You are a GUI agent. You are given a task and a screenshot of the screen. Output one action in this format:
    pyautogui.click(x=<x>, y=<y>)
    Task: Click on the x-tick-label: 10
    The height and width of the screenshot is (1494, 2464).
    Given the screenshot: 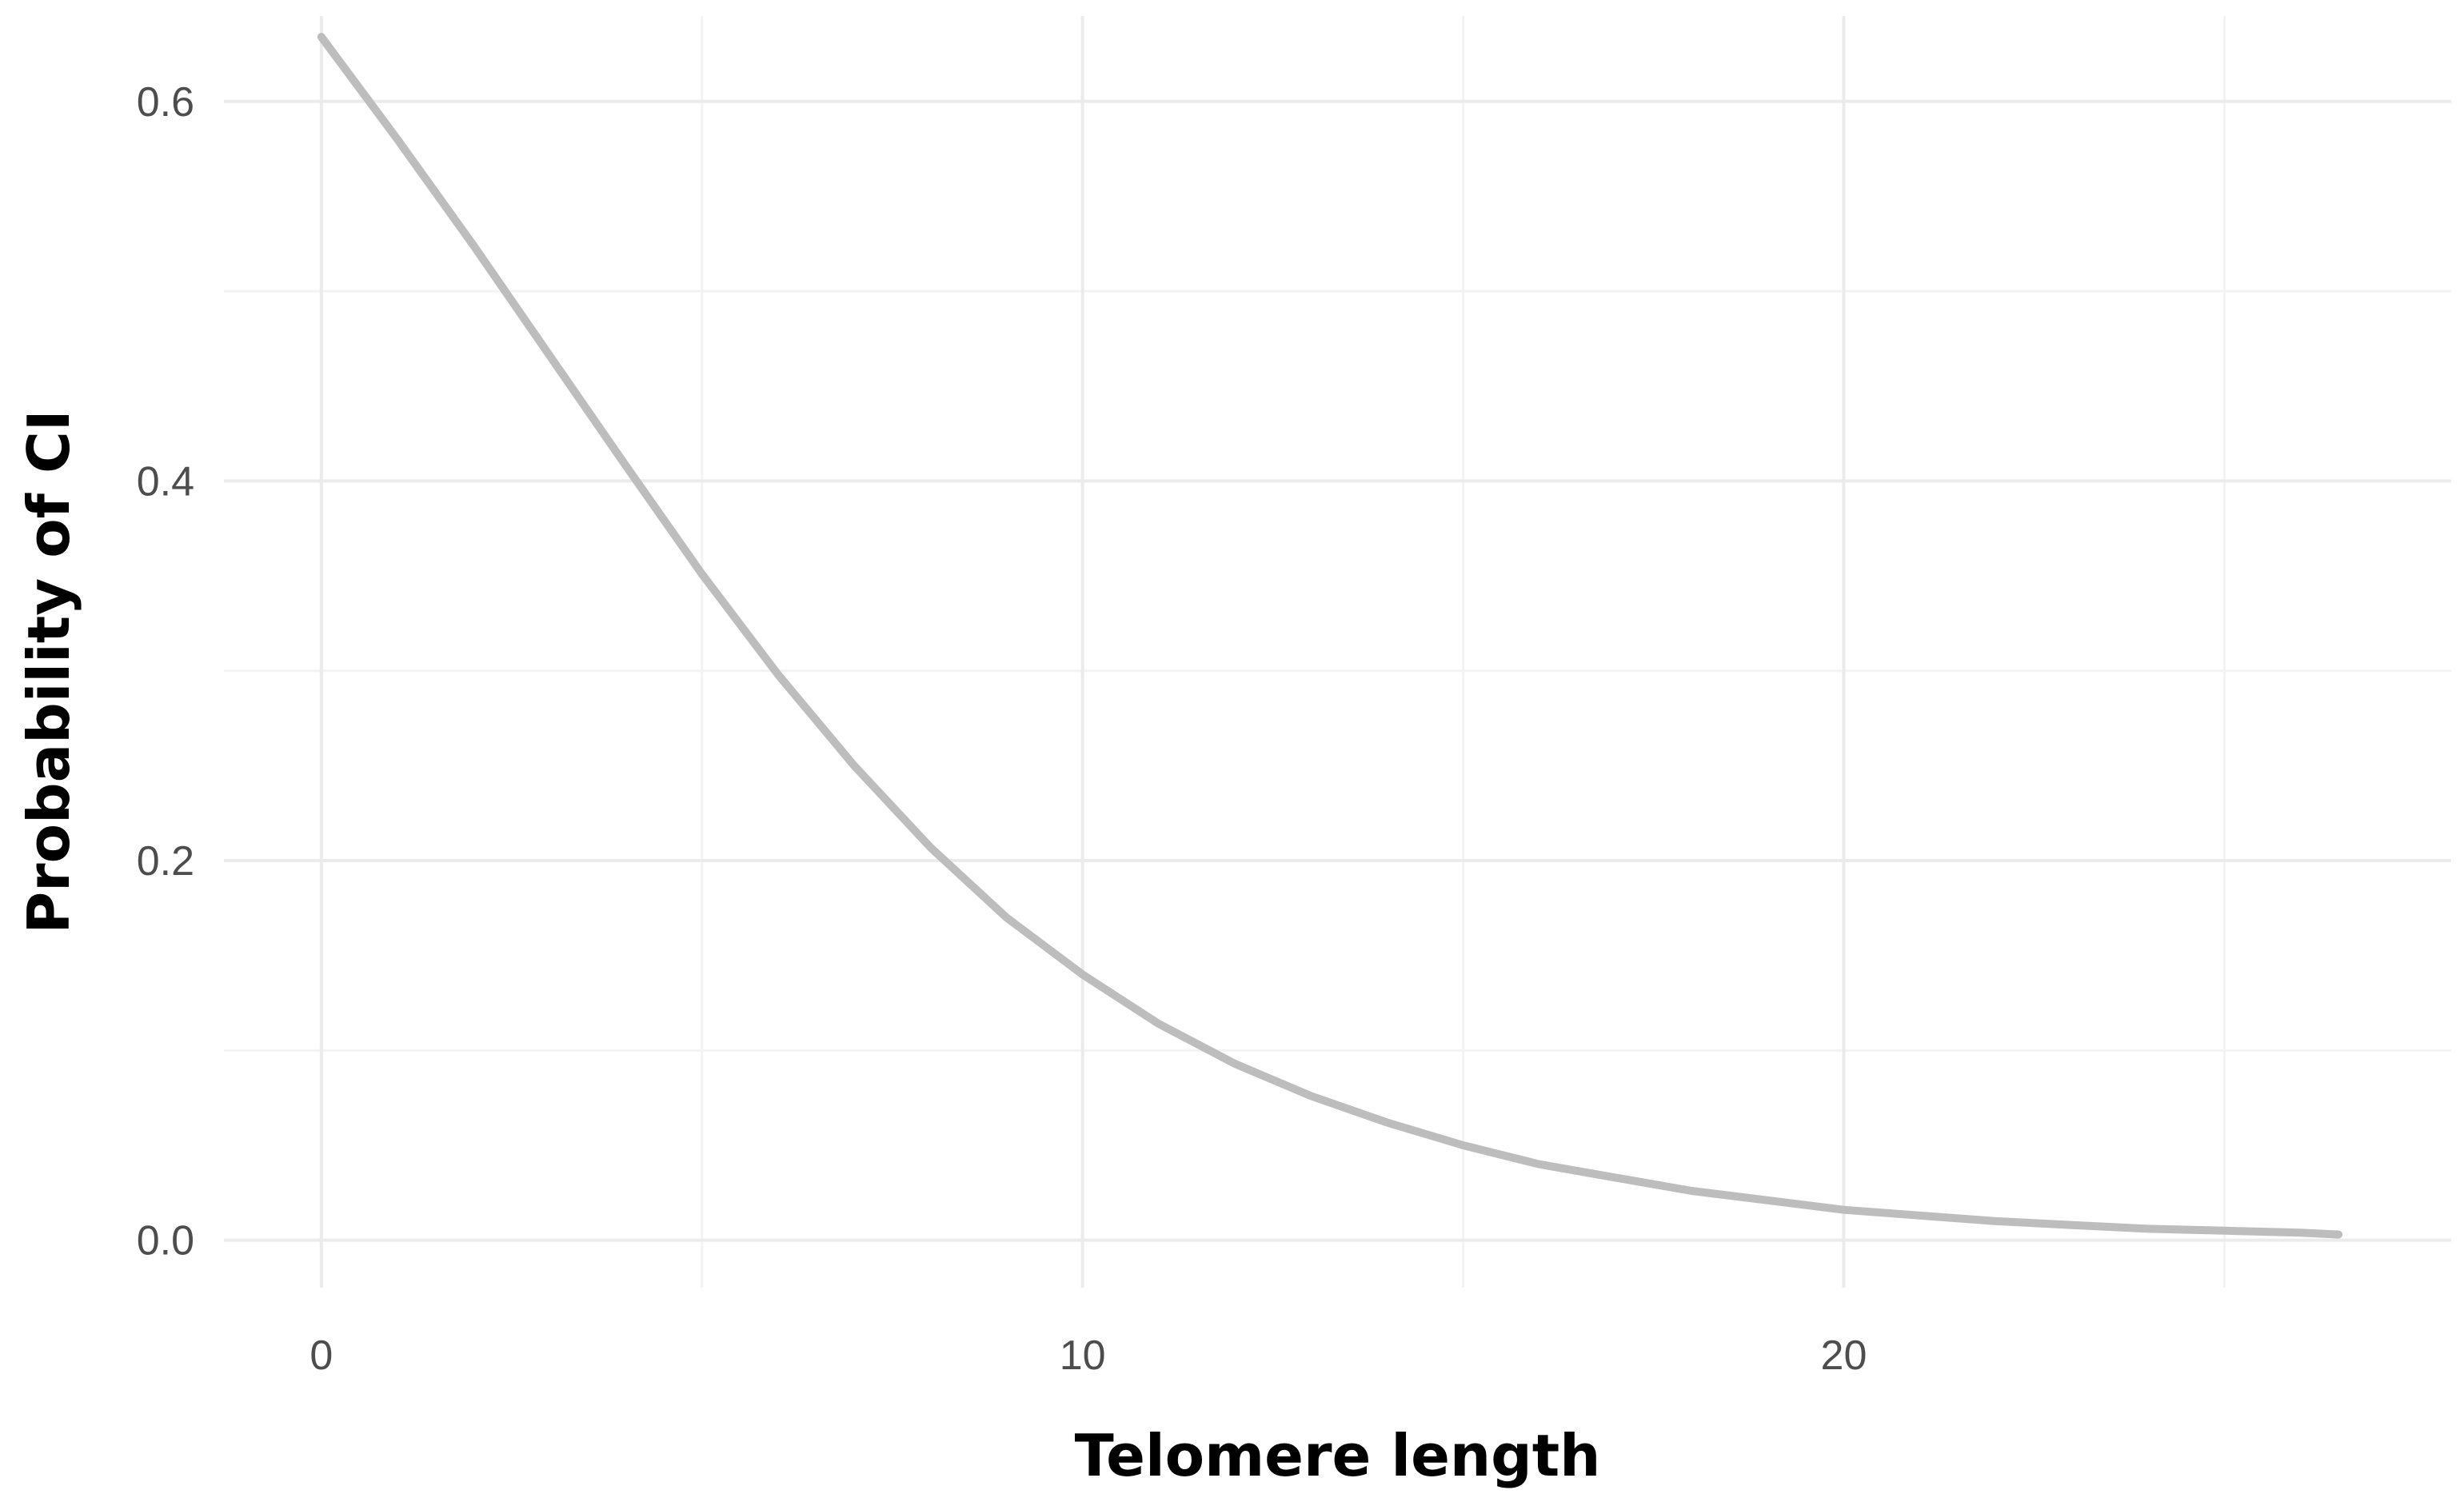 What is the action you would take?
    pyautogui.click(x=1083, y=1355)
    